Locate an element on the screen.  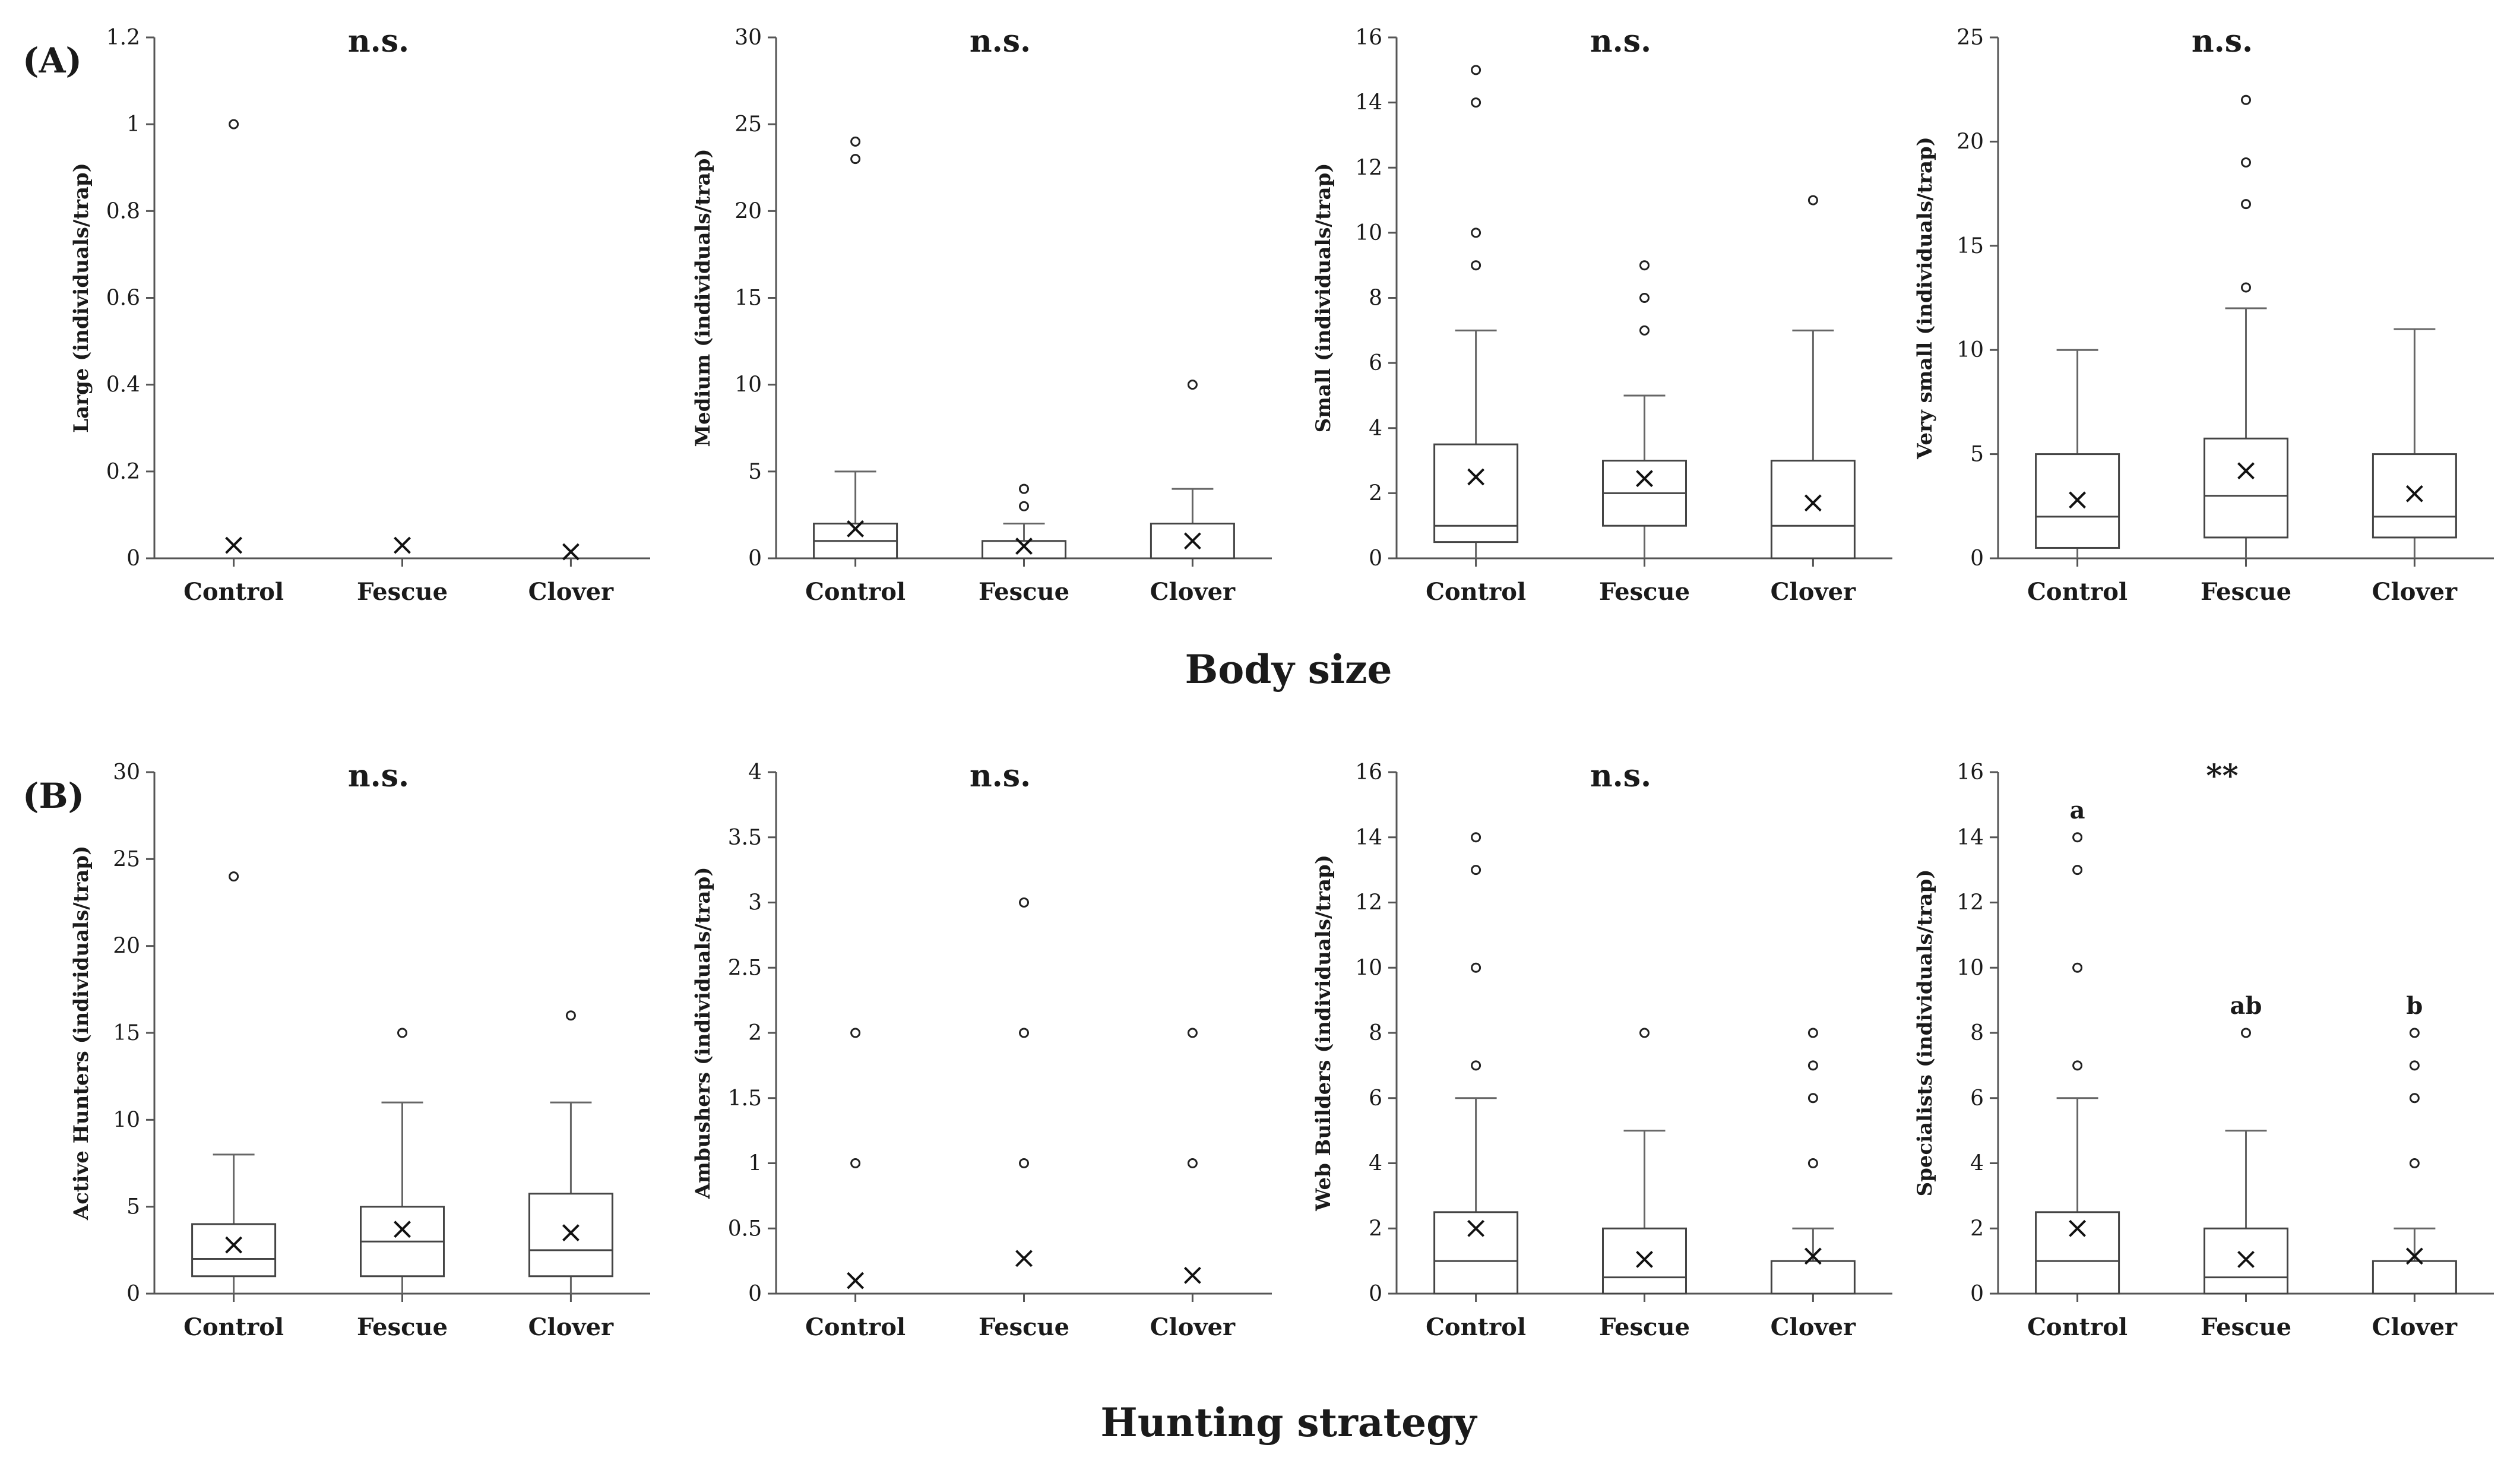
y-tick-label: 1.2 is located at coordinates (123, 38).